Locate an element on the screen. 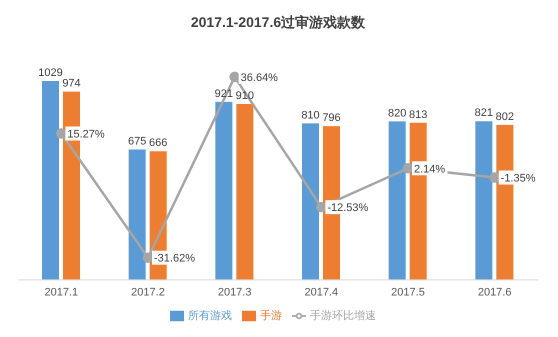  x-tick-label: 2017.5 is located at coordinates (408, 292).